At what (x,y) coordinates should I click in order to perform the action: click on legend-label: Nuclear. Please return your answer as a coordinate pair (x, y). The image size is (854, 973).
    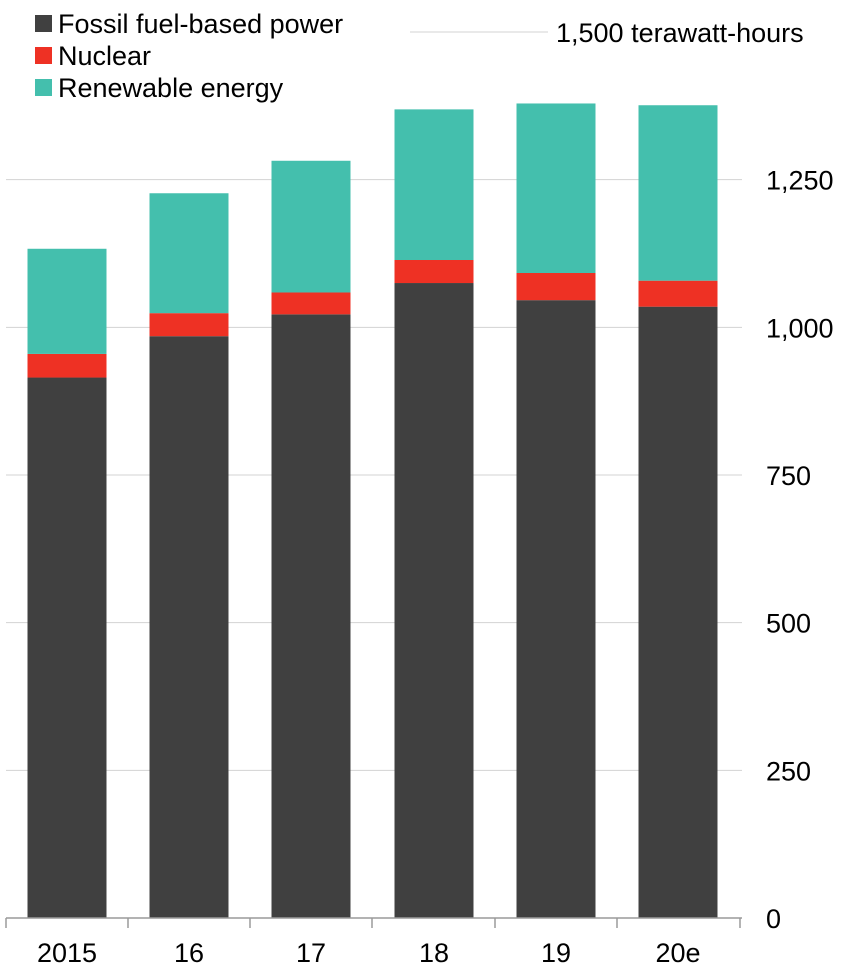
    Looking at the image, I should click on (104, 56).